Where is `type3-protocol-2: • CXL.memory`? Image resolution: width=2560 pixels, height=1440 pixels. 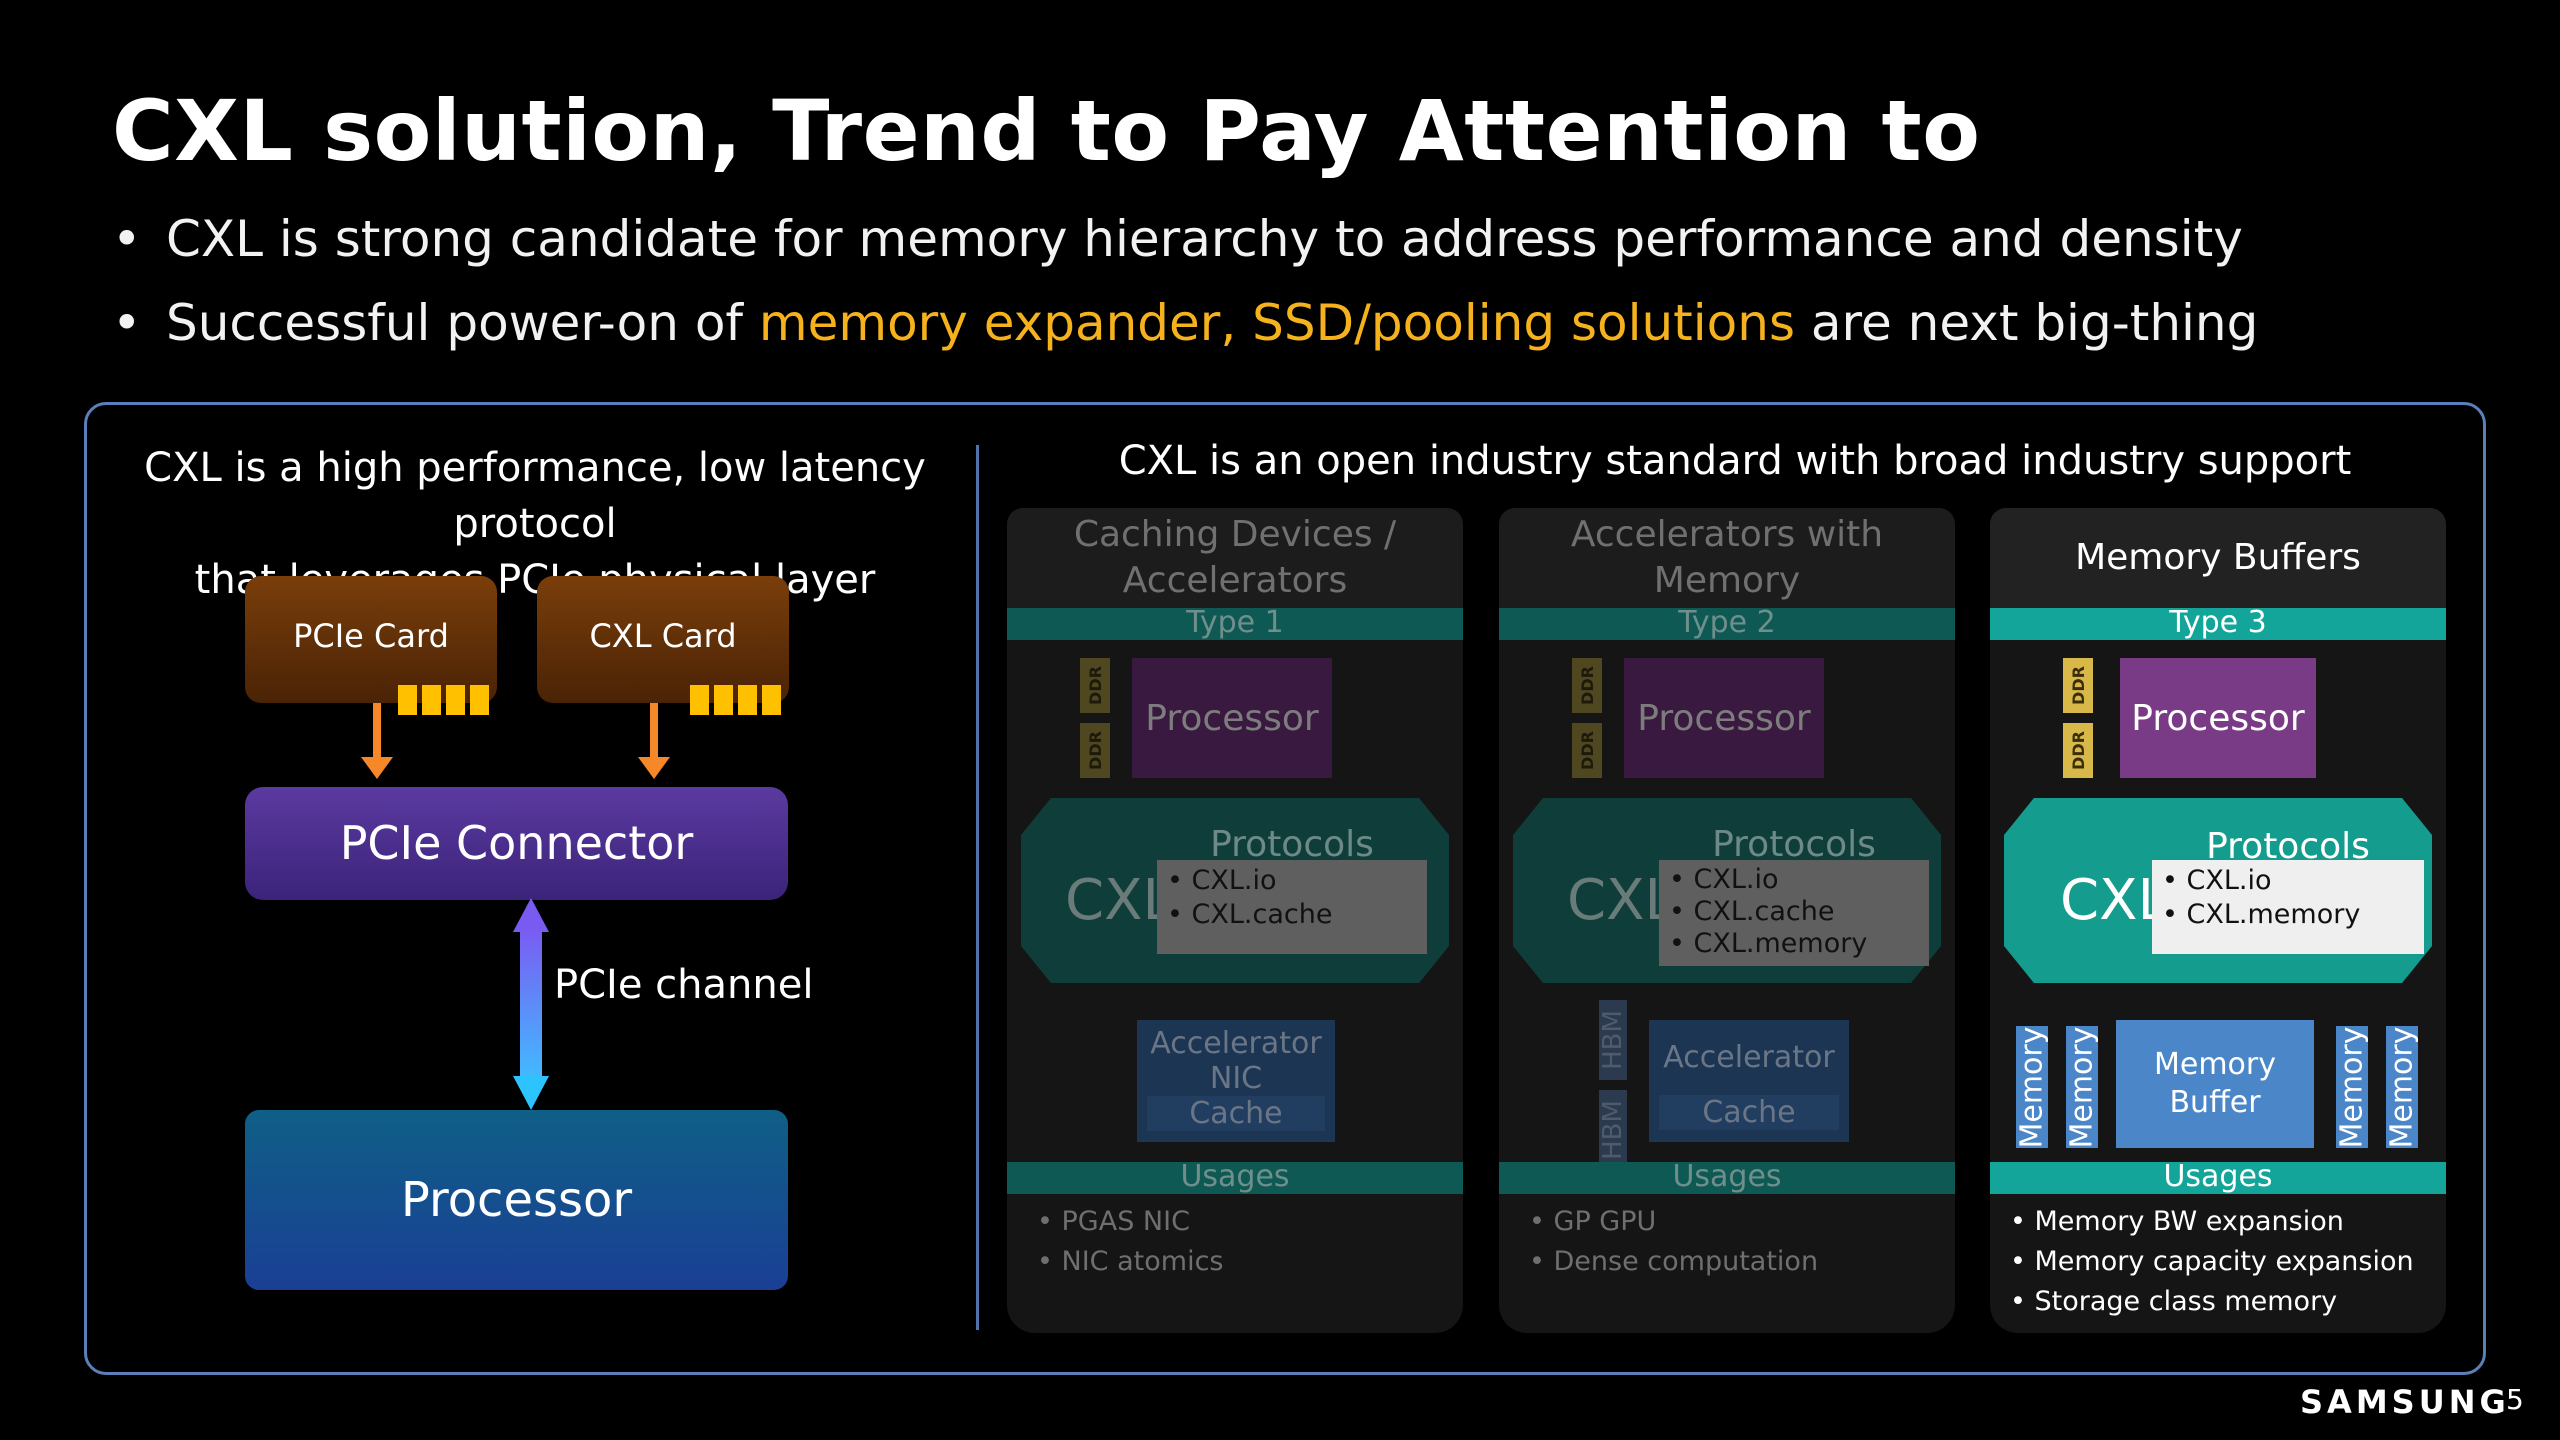
type3-protocol-2: • CXL.memory is located at coordinates (2261, 914).